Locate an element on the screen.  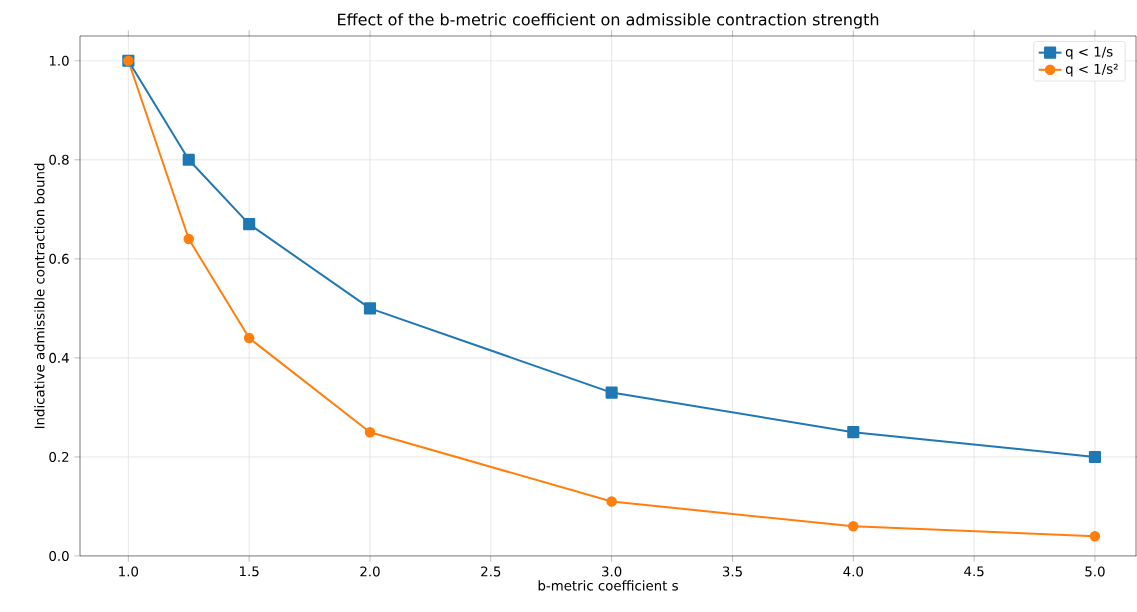
x-tick-label: 4.5 is located at coordinates (974, 571).